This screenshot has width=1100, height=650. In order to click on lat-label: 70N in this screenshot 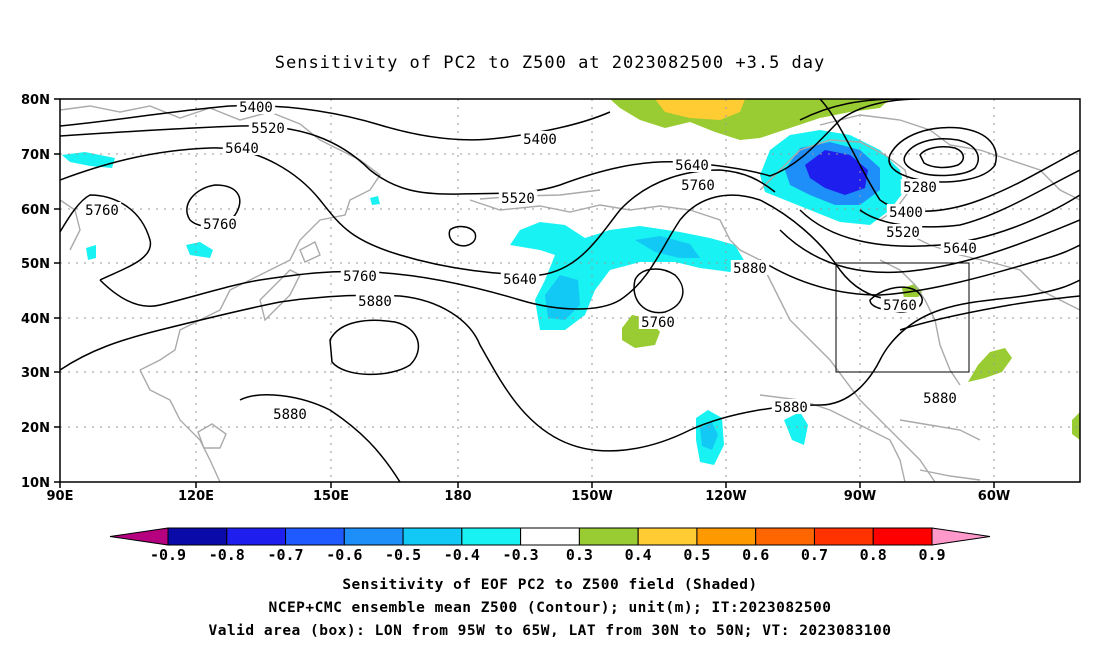, I will do `click(35, 155)`.